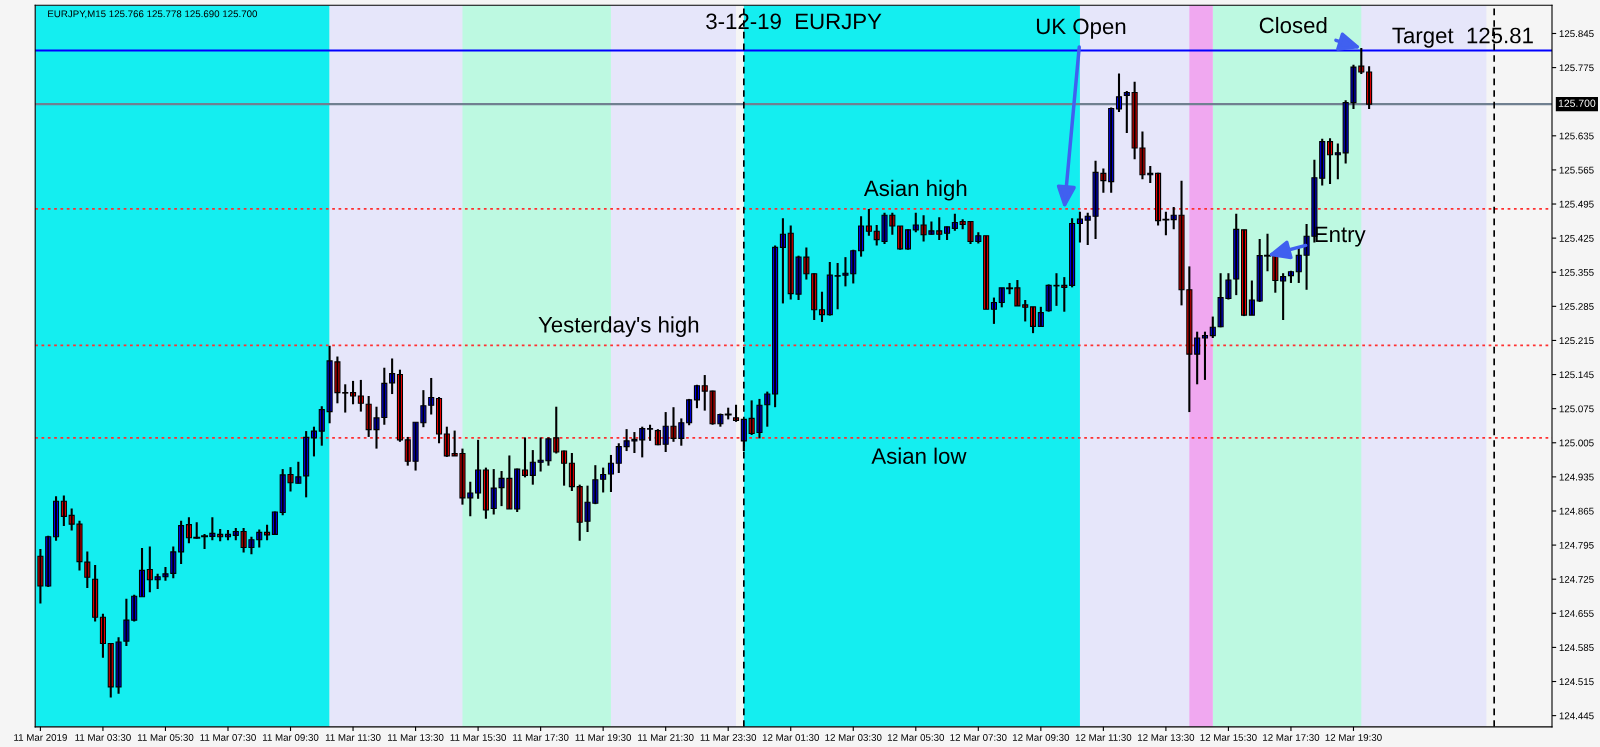 This screenshot has width=1600, height=747. Describe the element at coordinates (916, 737) in the screenshot. I see `x-tick-label: 12 Mar 05:30` at that location.